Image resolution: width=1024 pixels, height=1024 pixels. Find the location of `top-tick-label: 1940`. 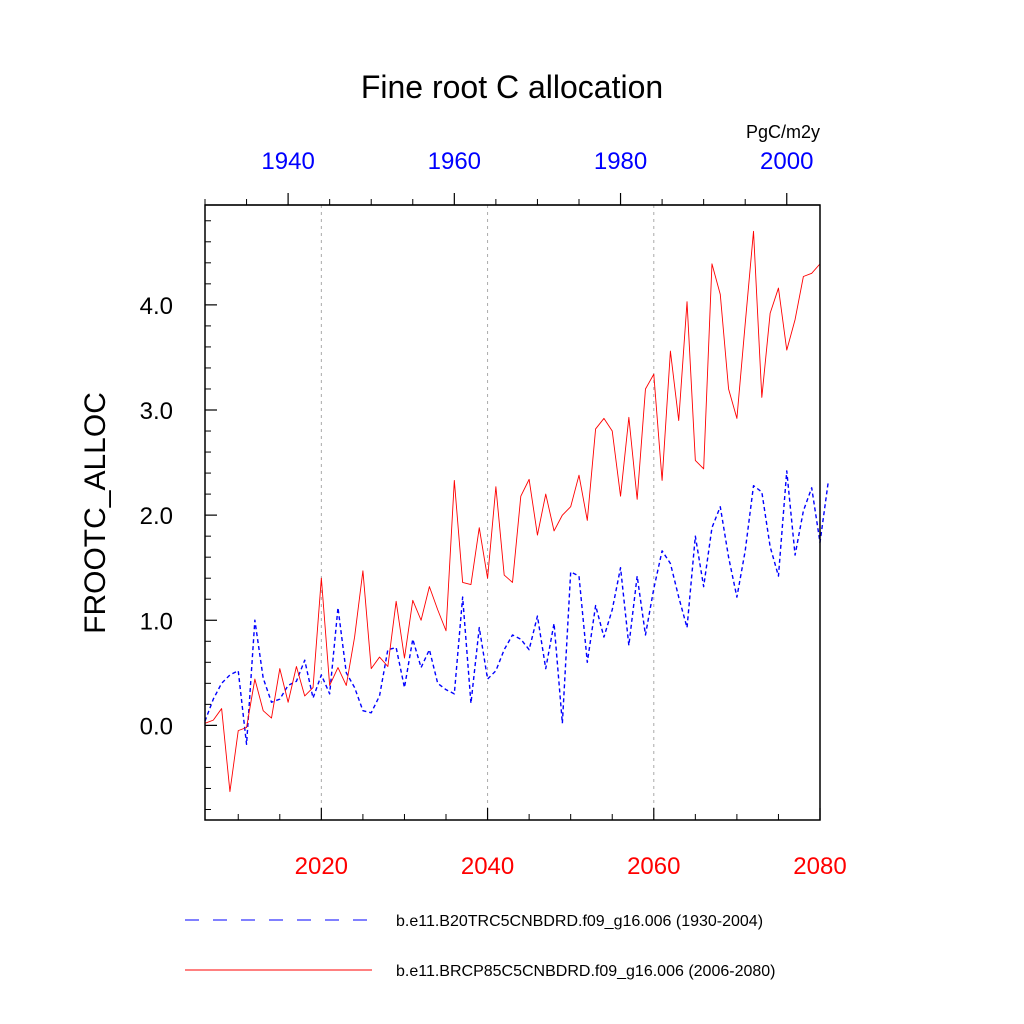

top-tick-label: 1940 is located at coordinates (287, 161).